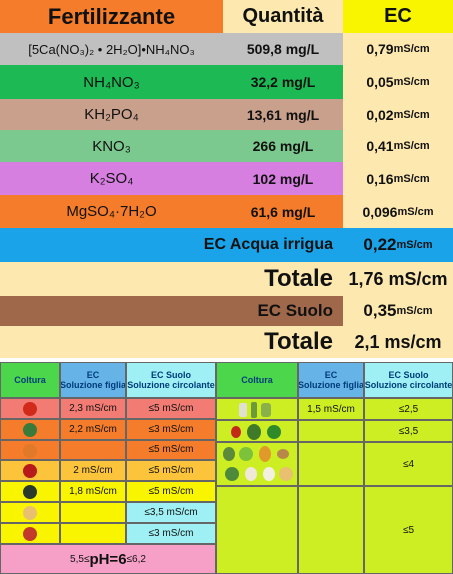 This screenshot has width=453, height=574. Describe the element at coordinates (93, 408) in the screenshot. I see `ec-cell-left-1: 2,3 mS/cm` at that location.